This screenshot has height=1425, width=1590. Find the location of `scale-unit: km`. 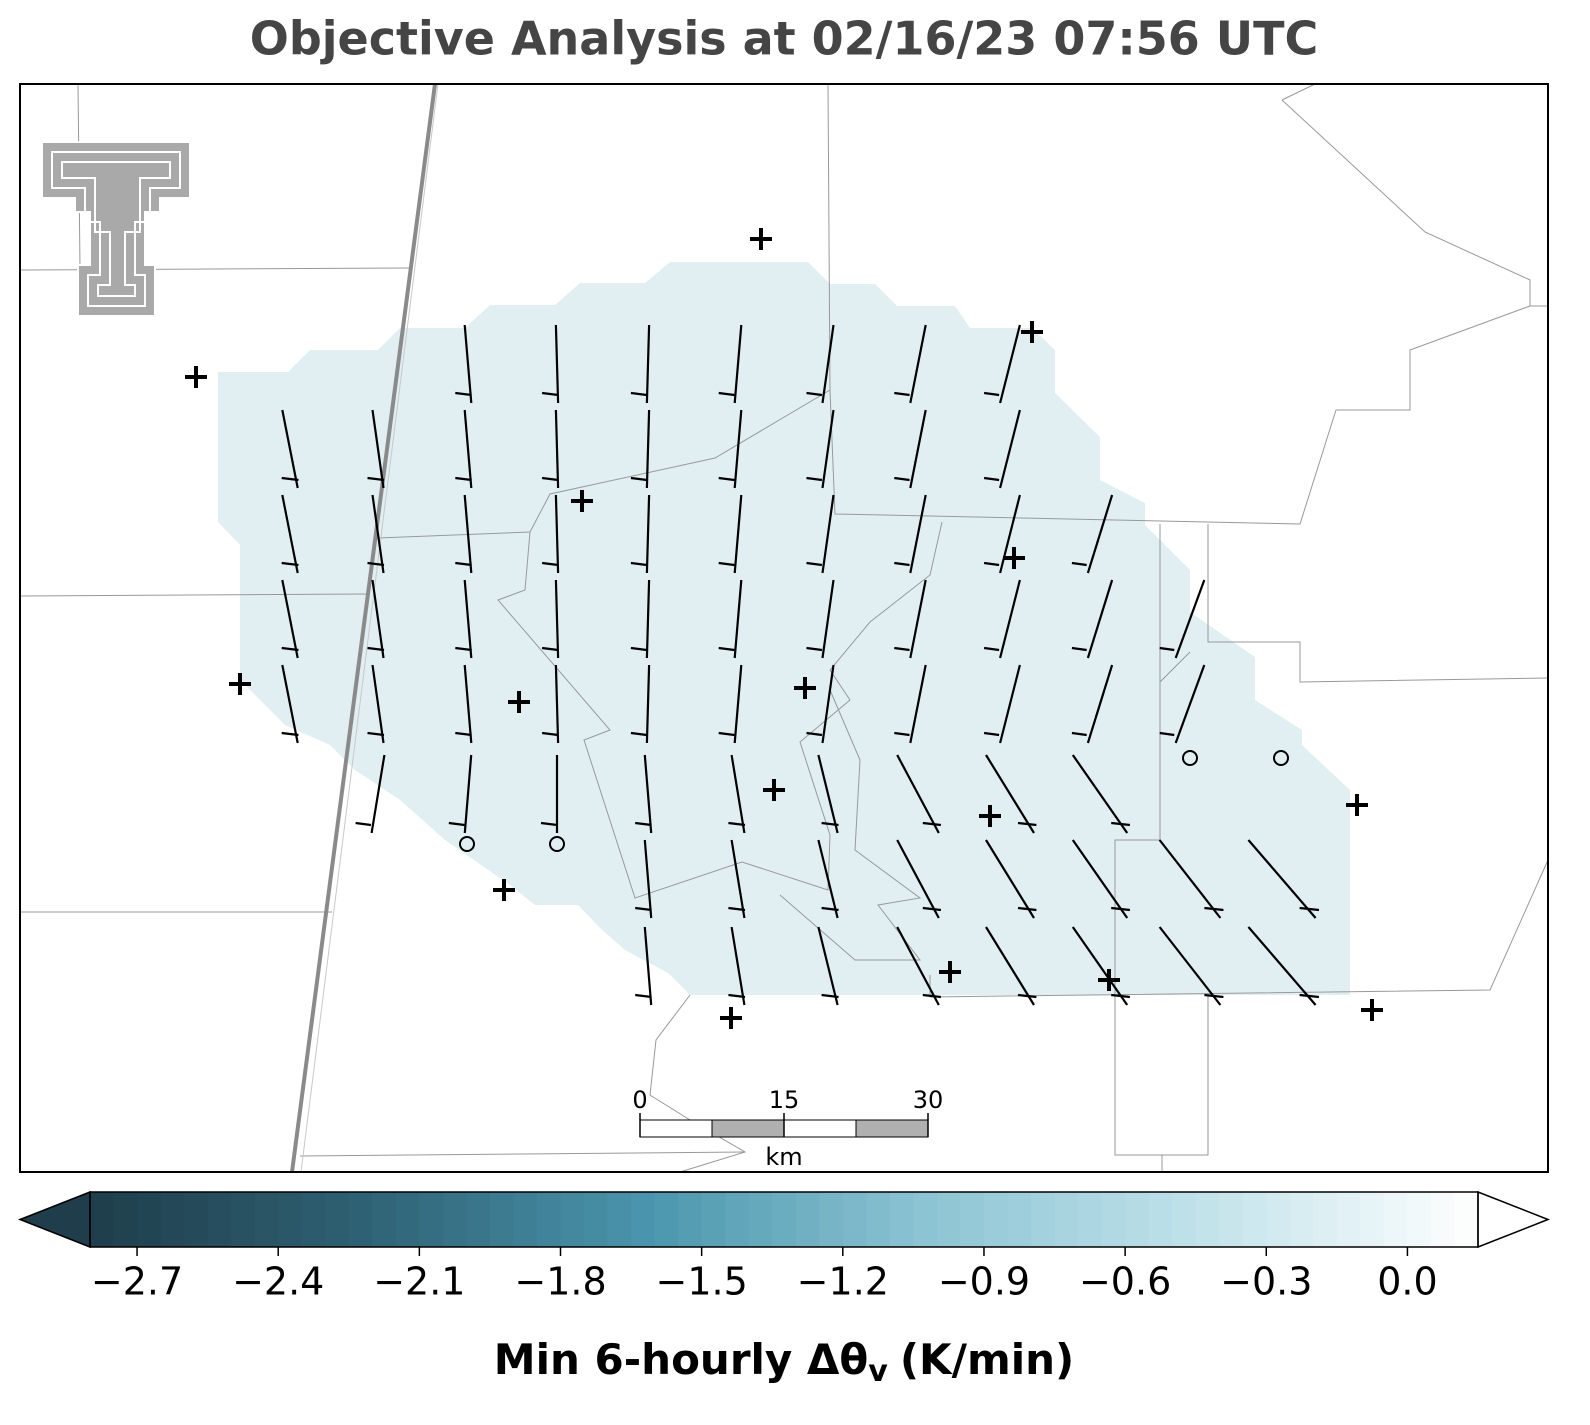

scale-unit: km is located at coordinates (783, 1157).